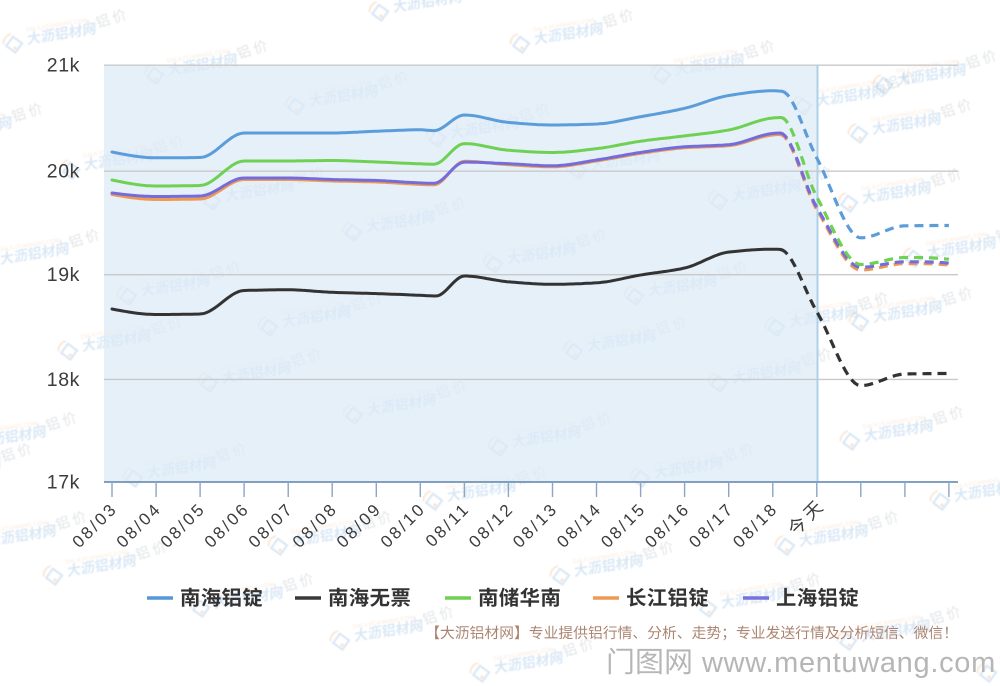 The height and width of the screenshot is (686, 1000). What do you see at coordinates (63, 275) in the screenshot?
I see `svg-text: 19k` at bounding box center [63, 275].